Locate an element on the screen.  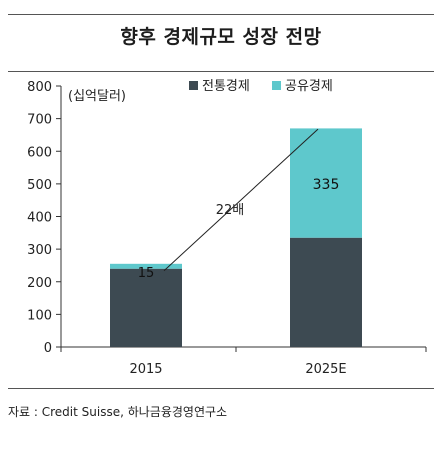
bar-traditional-2015 is located at coordinates (146, 307).